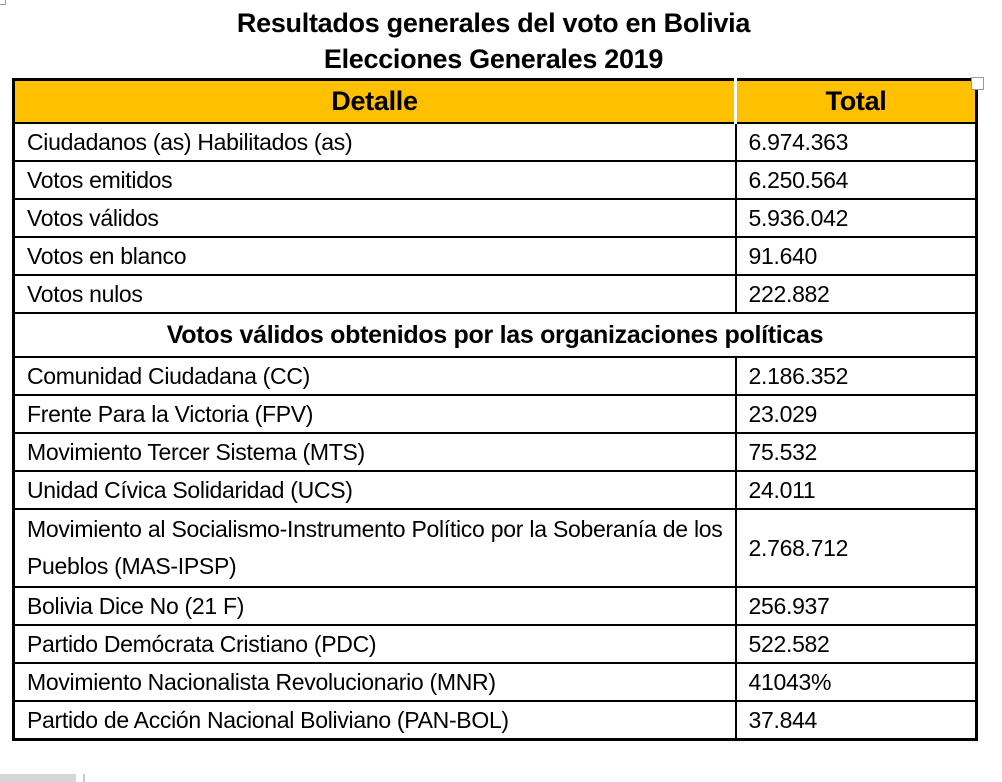  Describe the element at coordinates (374, 180) in the screenshot. I see `row-label: Votos emitidos` at that location.